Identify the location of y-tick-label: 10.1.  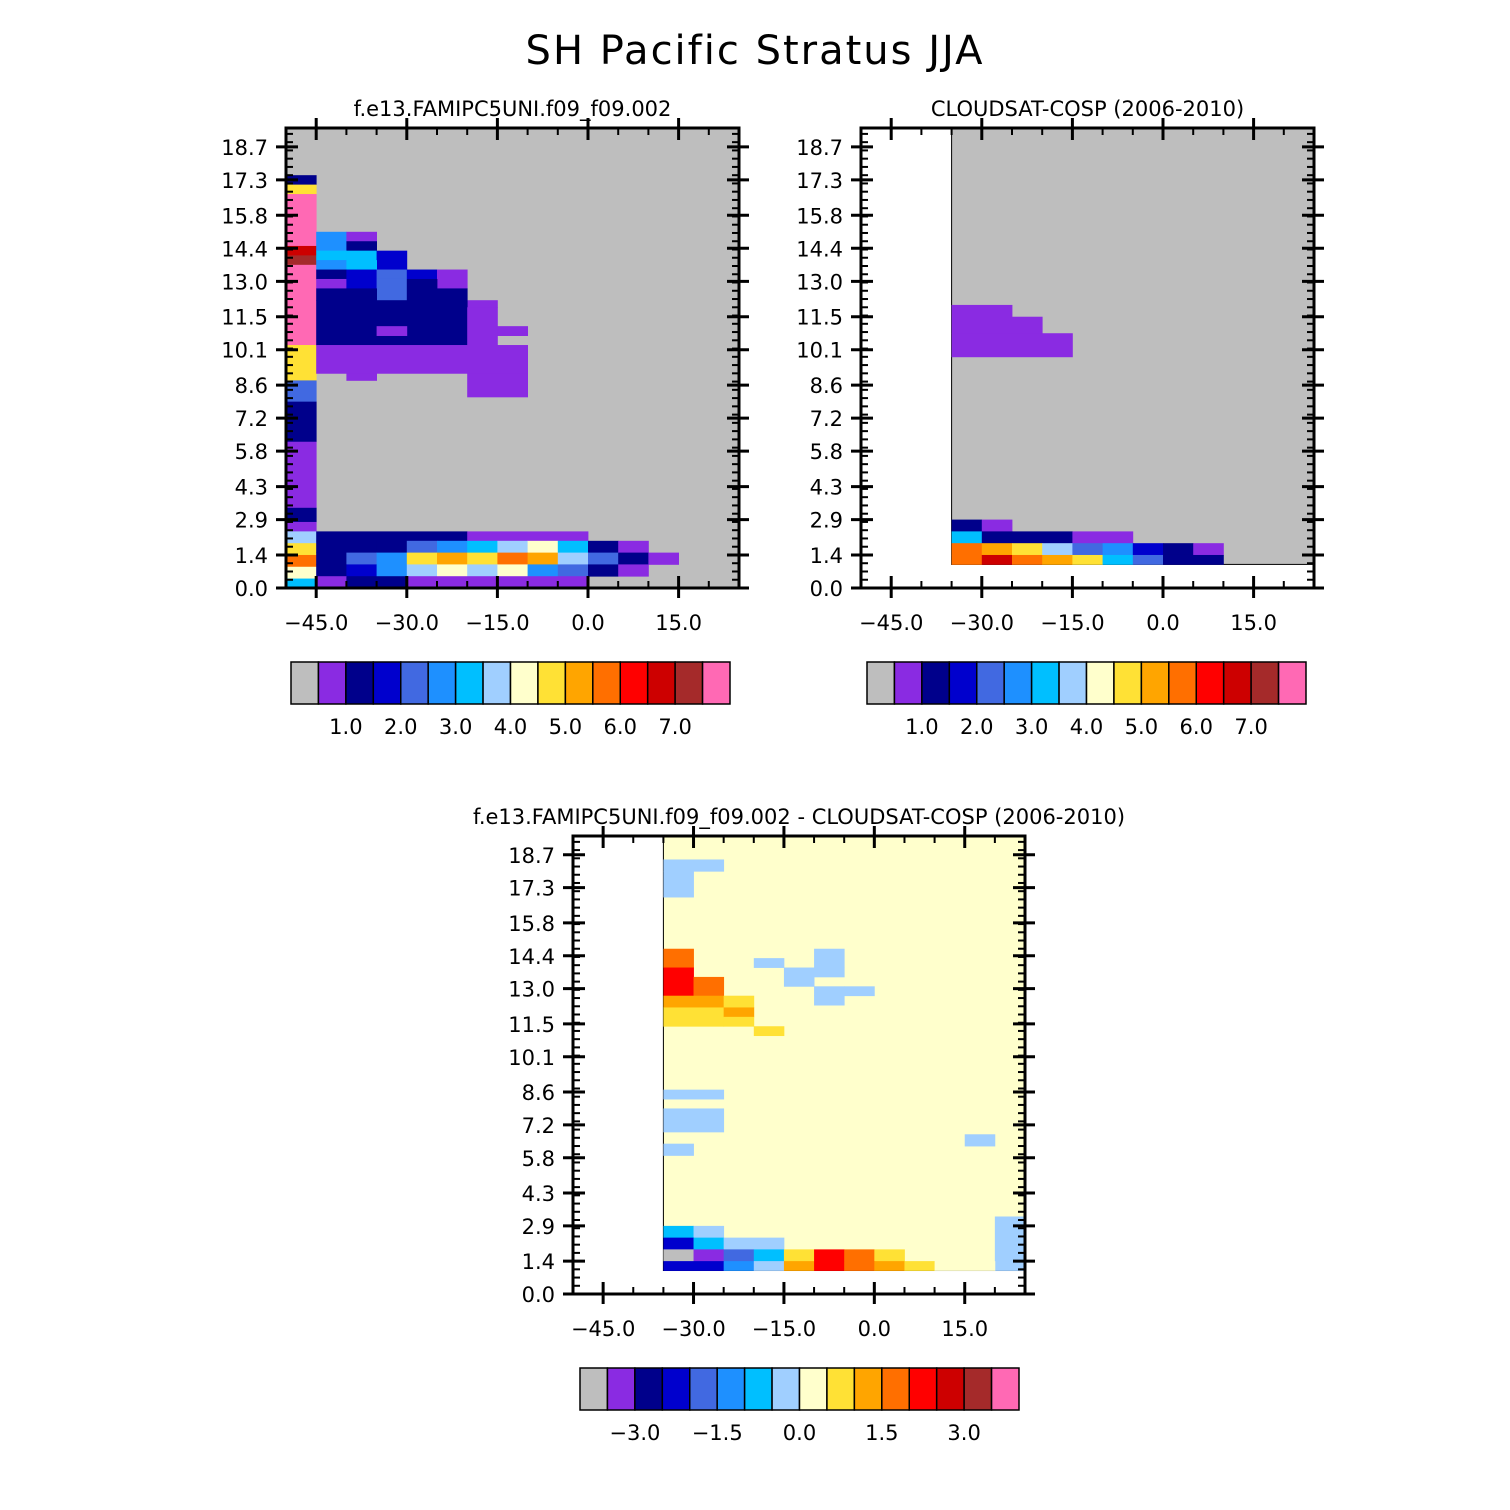
(531, 1058).